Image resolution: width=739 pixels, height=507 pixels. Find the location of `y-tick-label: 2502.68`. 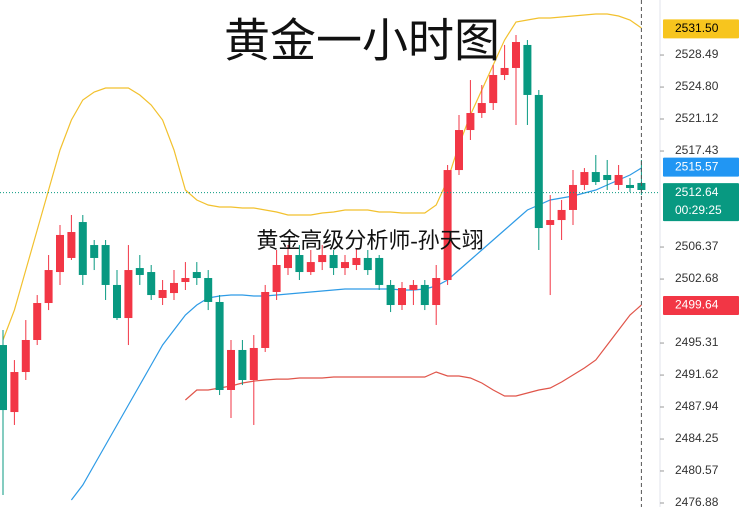

y-tick-label: 2502.68 is located at coordinates (697, 278).